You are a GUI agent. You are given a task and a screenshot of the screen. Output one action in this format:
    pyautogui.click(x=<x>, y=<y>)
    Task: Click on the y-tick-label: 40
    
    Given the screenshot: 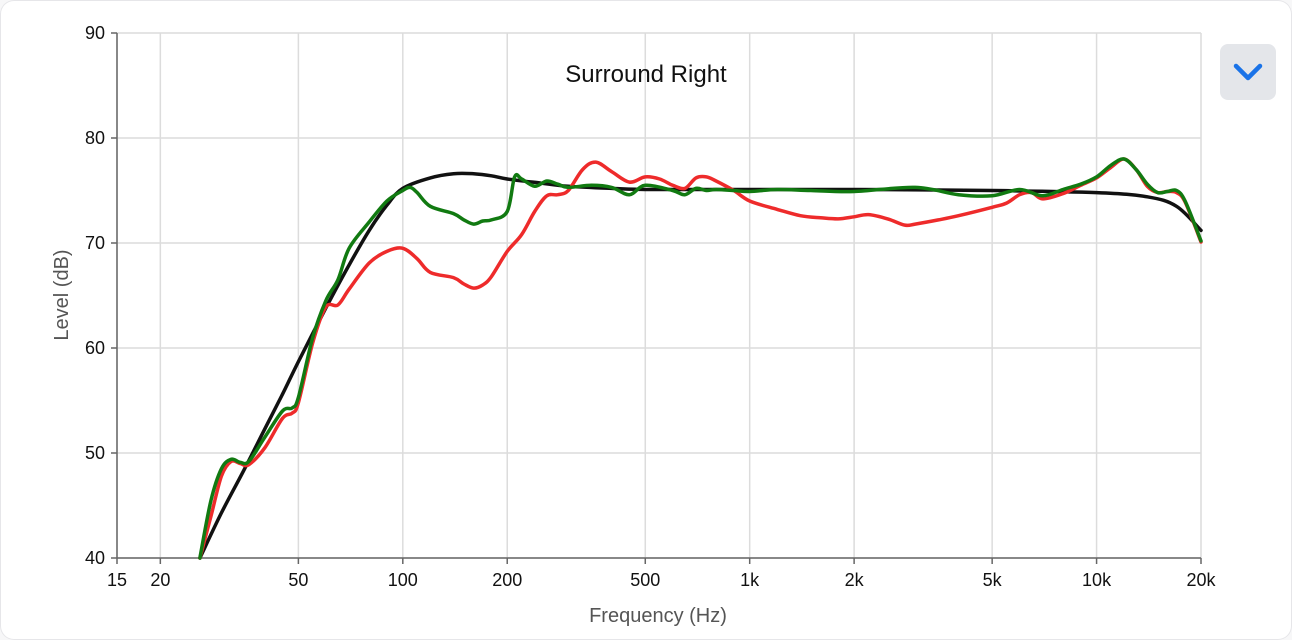 What is the action you would take?
    pyautogui.click(x=95, y=558)
    